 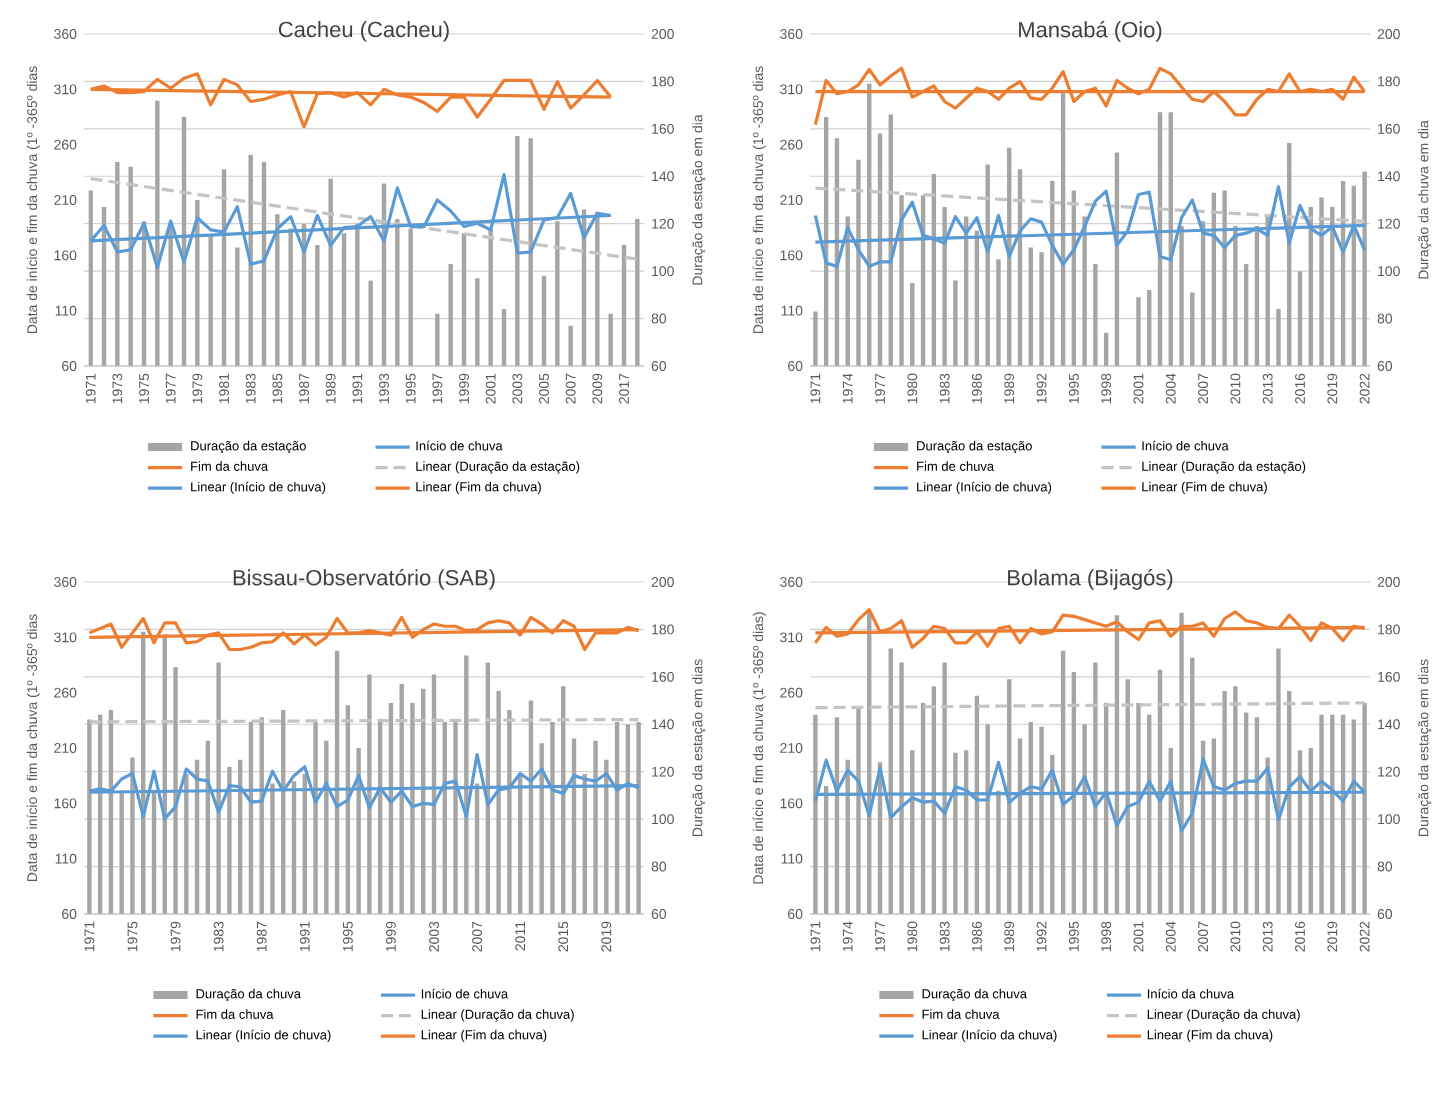 What do you see at coordinates (364, 579) in the screenshot?
I see `chart-title: Bissau-Observatório (SAB)` at bounding box center [364, 579].